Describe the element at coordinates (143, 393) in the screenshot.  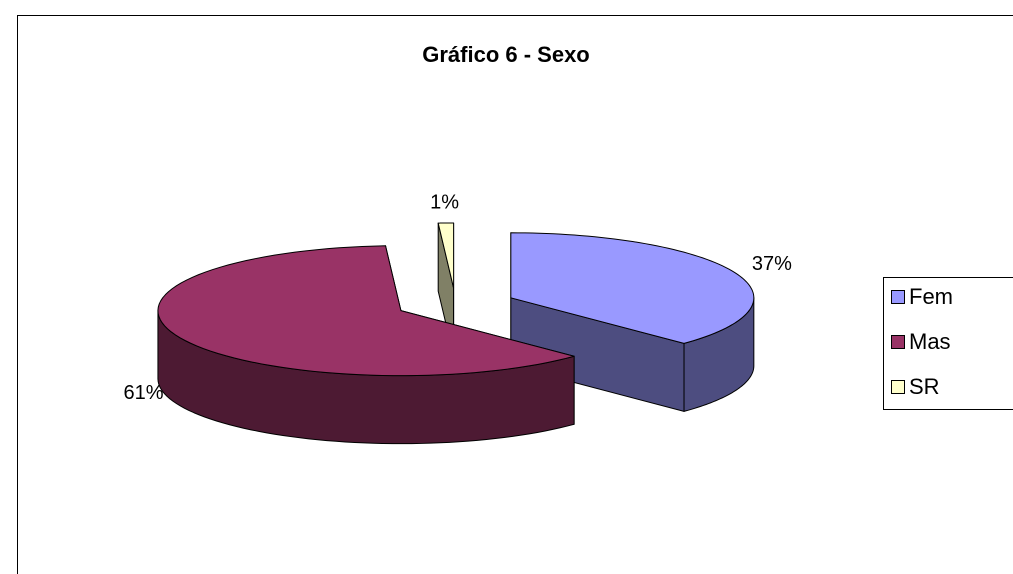
I see `data-label: 61%` at that location.